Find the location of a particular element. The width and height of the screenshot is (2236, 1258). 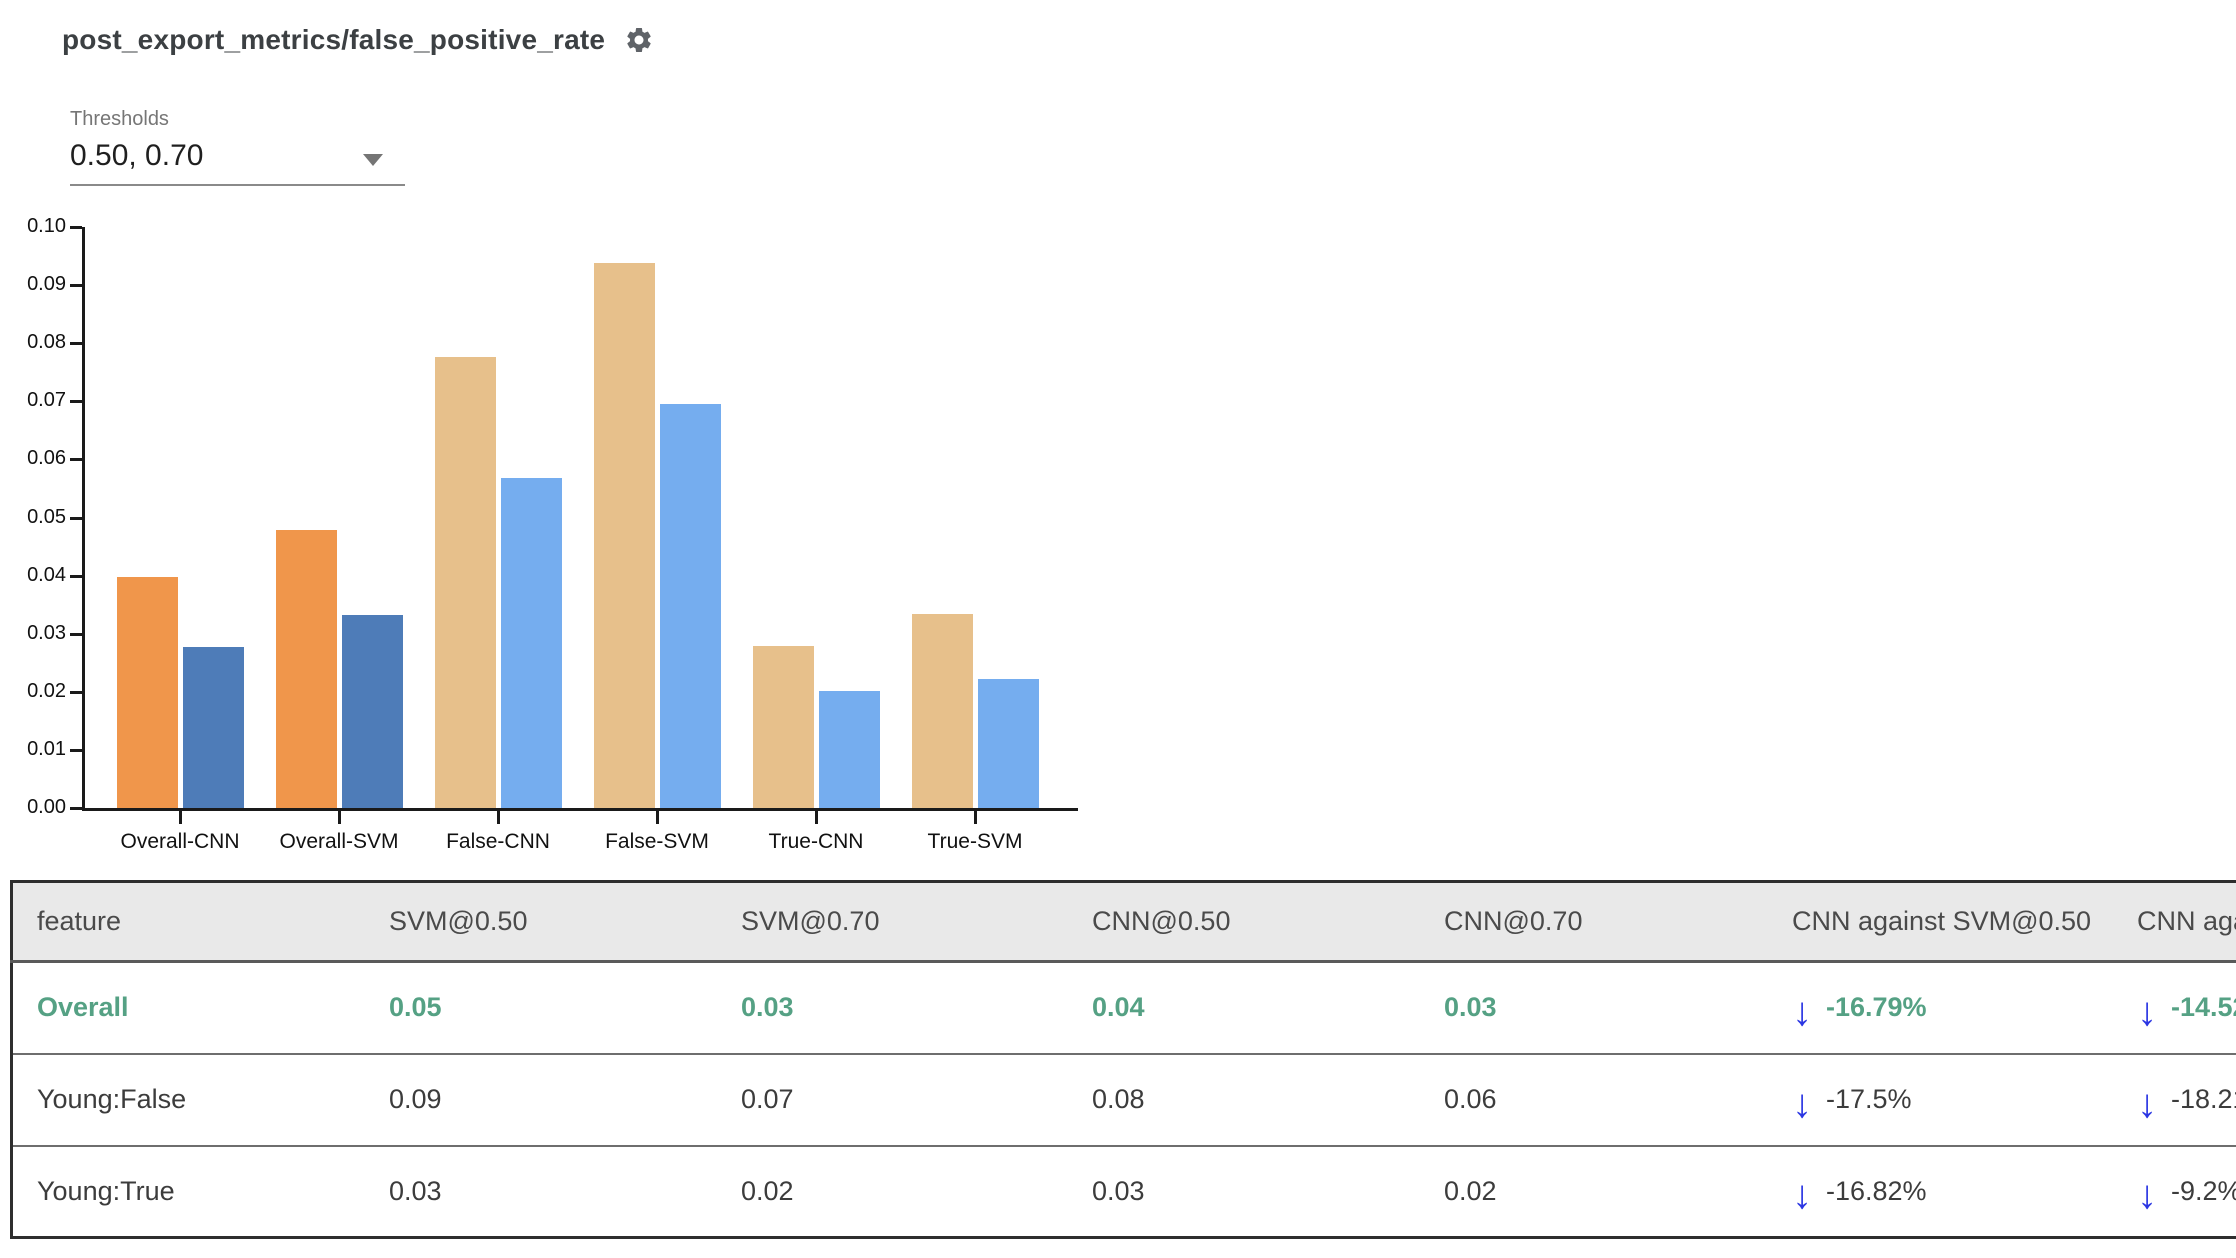

thresholds-dropdown: Thresholds 0.50, 0.70 is located at coordinates (237, 147).